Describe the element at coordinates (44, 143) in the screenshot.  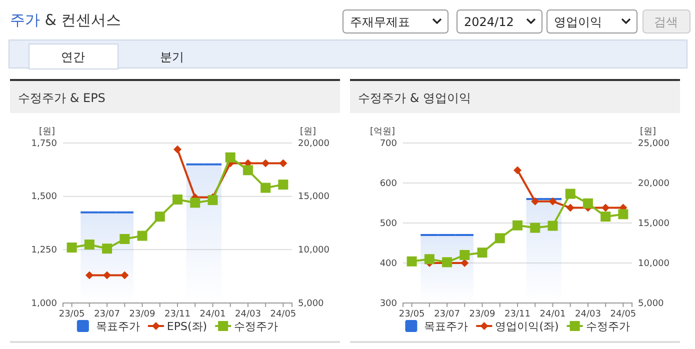
I see `y-tick-label: 1,750` at that location.